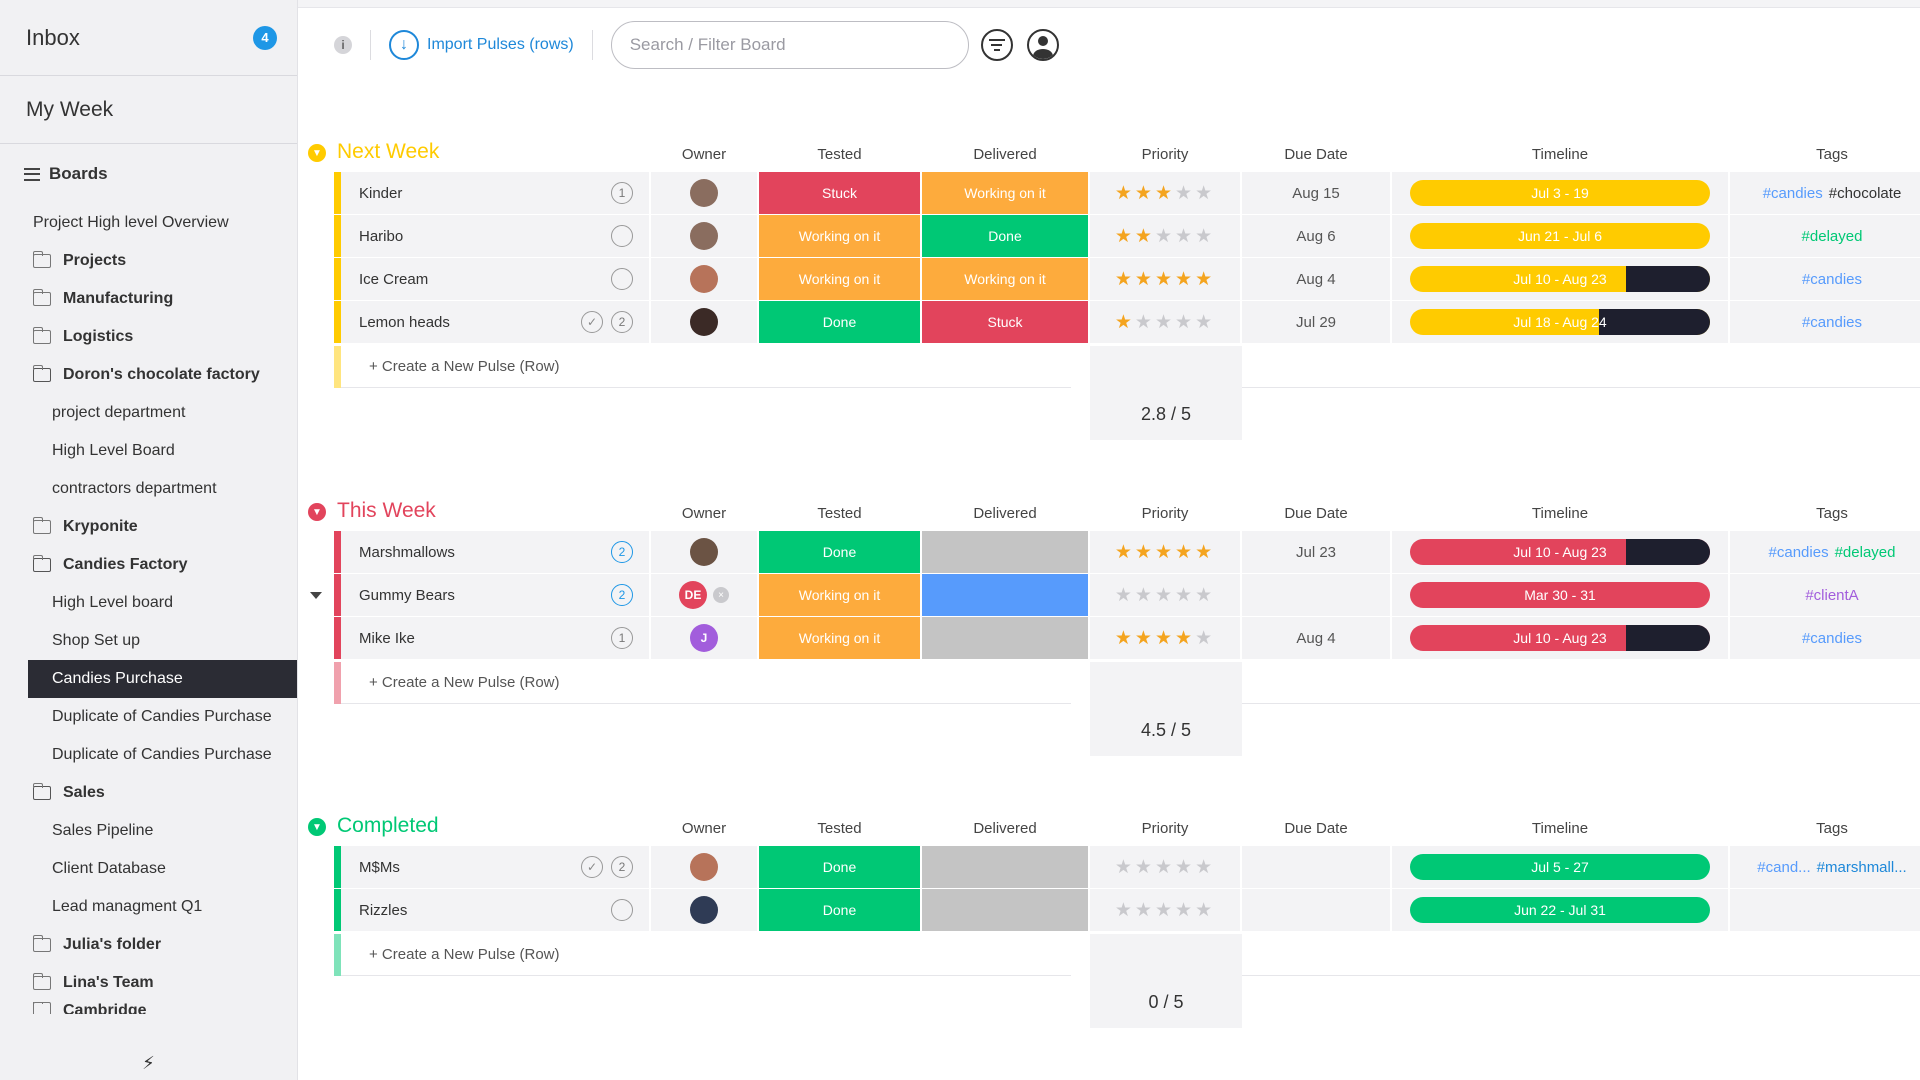 This screenshot has height=1080, width=1920. Describe the element at coordinates (148, 755) in the screenshot. I see `sidebar-item: Duplicate of Candies Purchase` at that location.